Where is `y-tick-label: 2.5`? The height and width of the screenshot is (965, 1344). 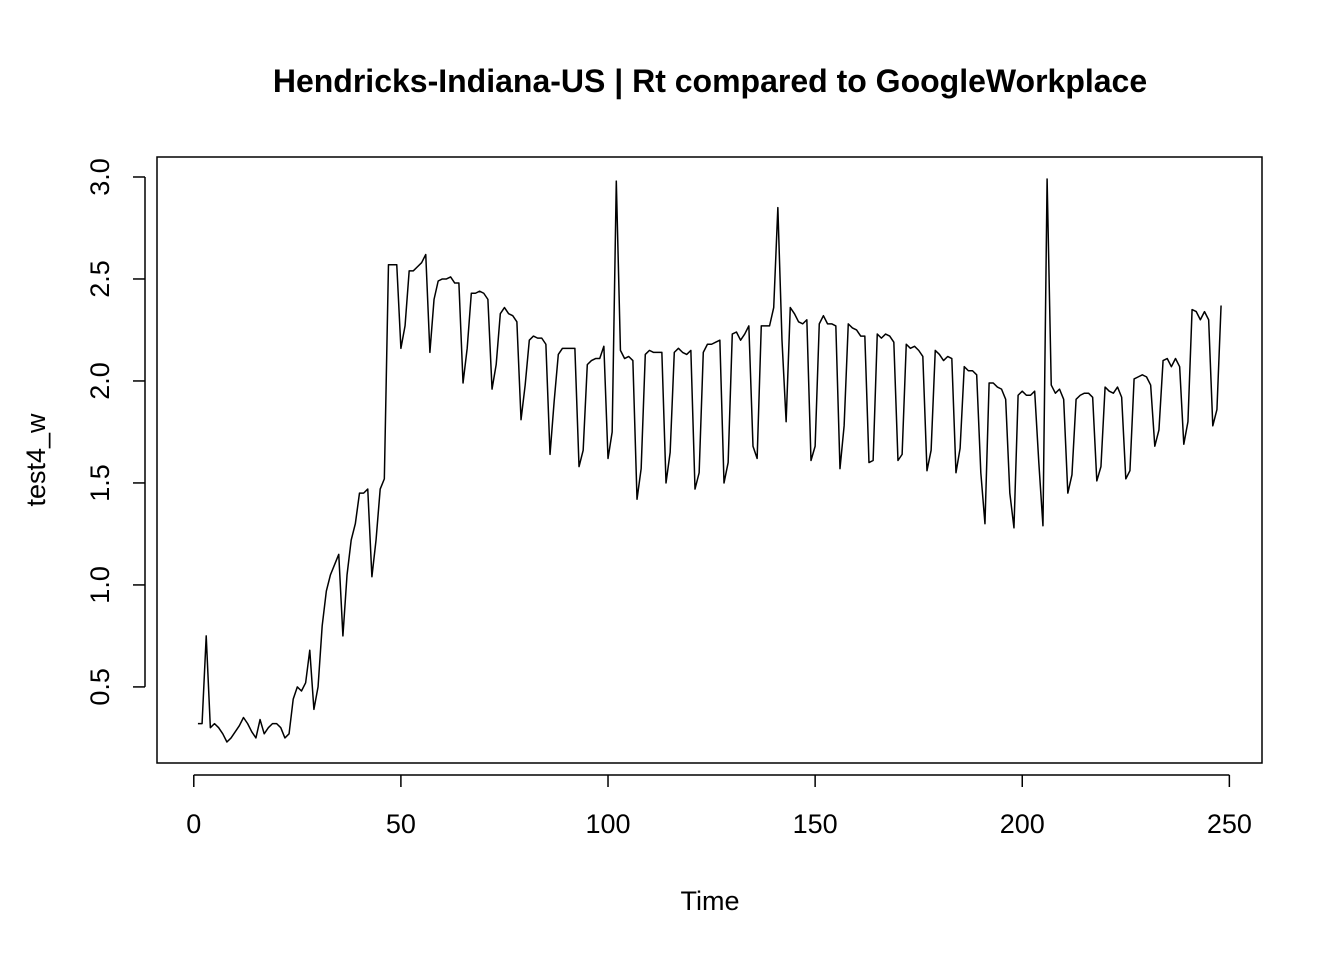
y-tick-label: 2.5 is located at coordinates (100, 279).